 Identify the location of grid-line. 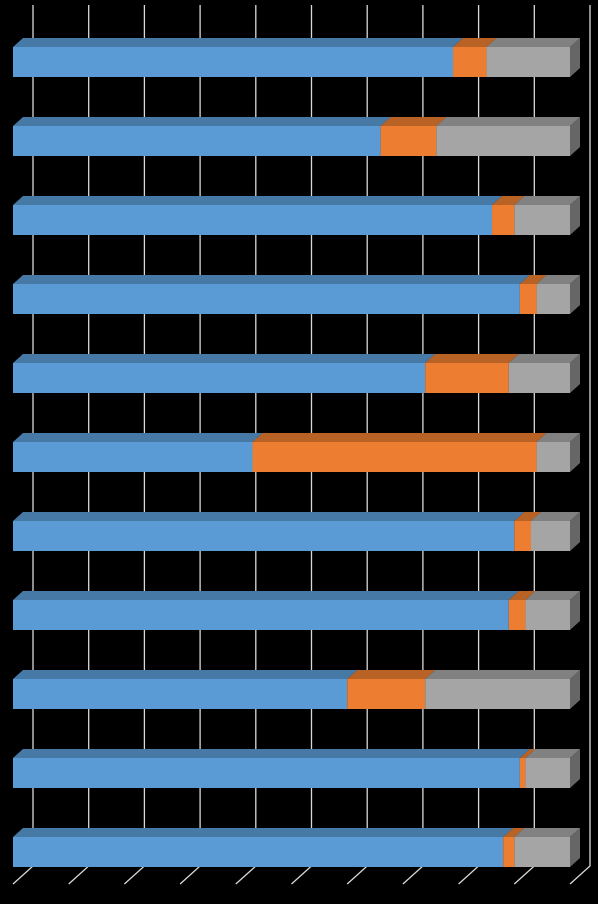
(580, 445).